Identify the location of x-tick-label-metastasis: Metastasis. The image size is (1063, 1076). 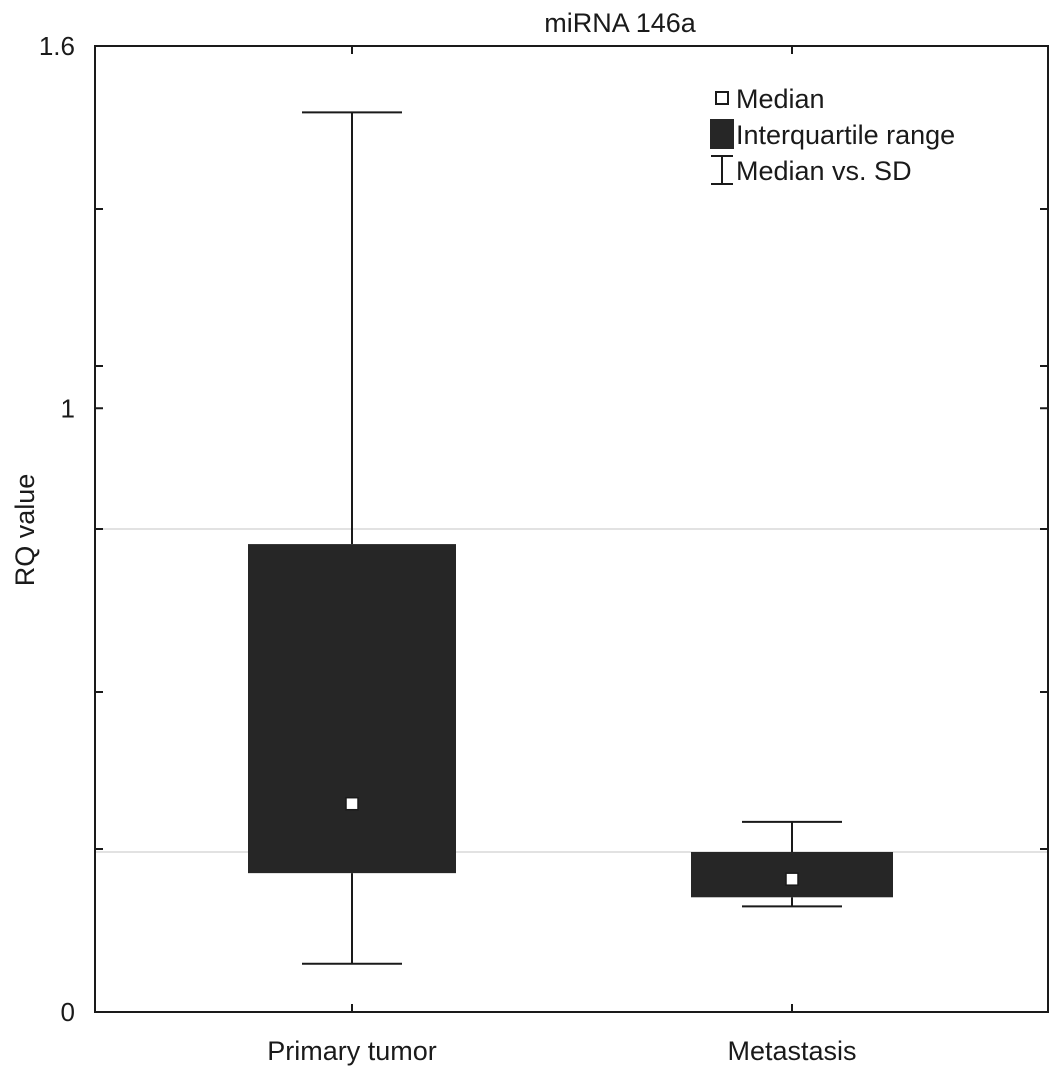
(791, 1051).